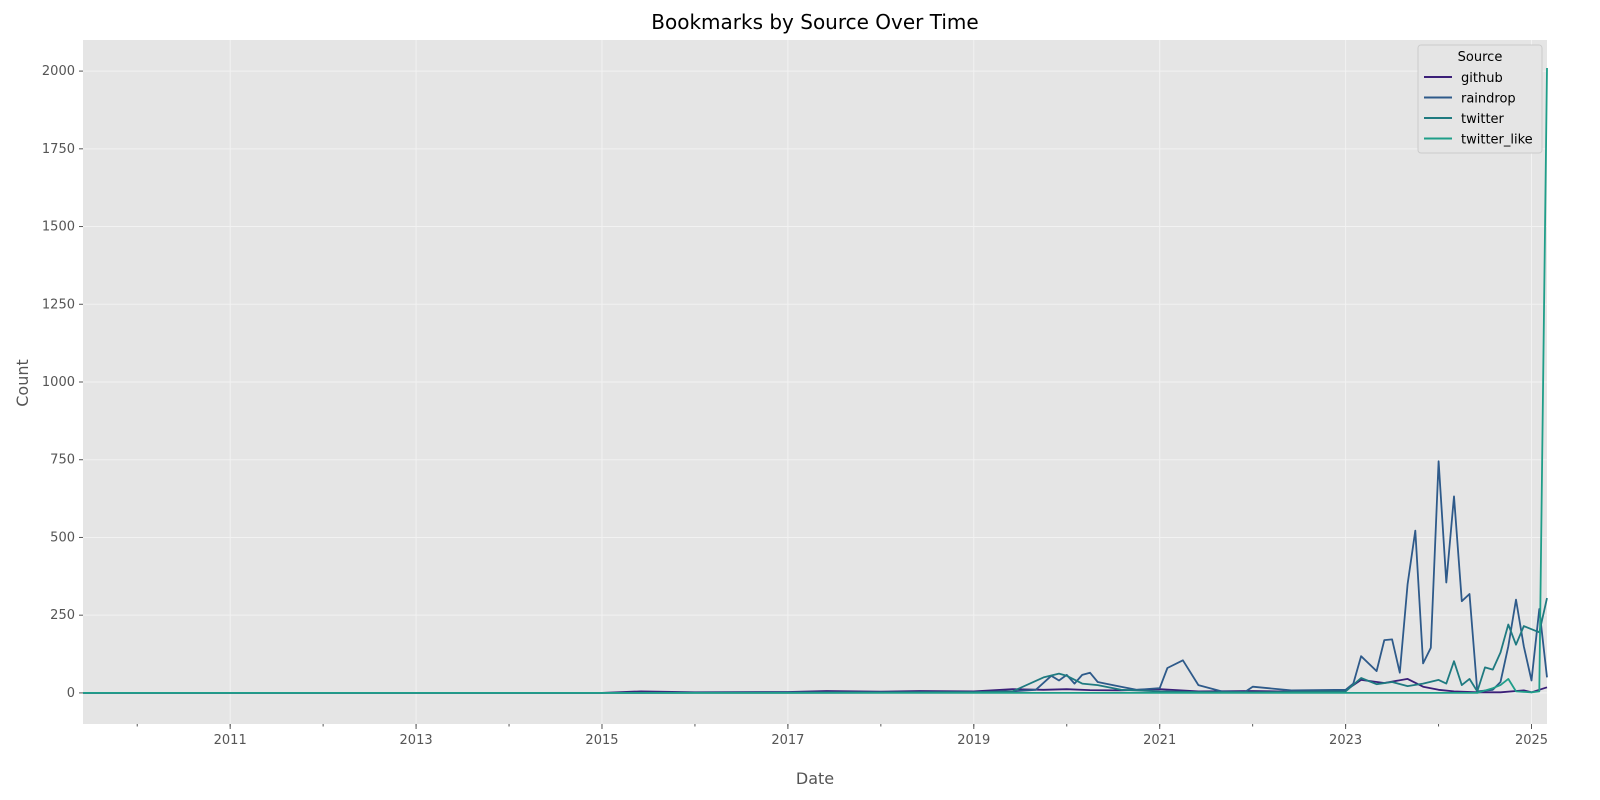  What do you see at coordinates (416, 740) in the screenshot?
I see `x-tick-label: 2013` at bounding box center [416, 740].